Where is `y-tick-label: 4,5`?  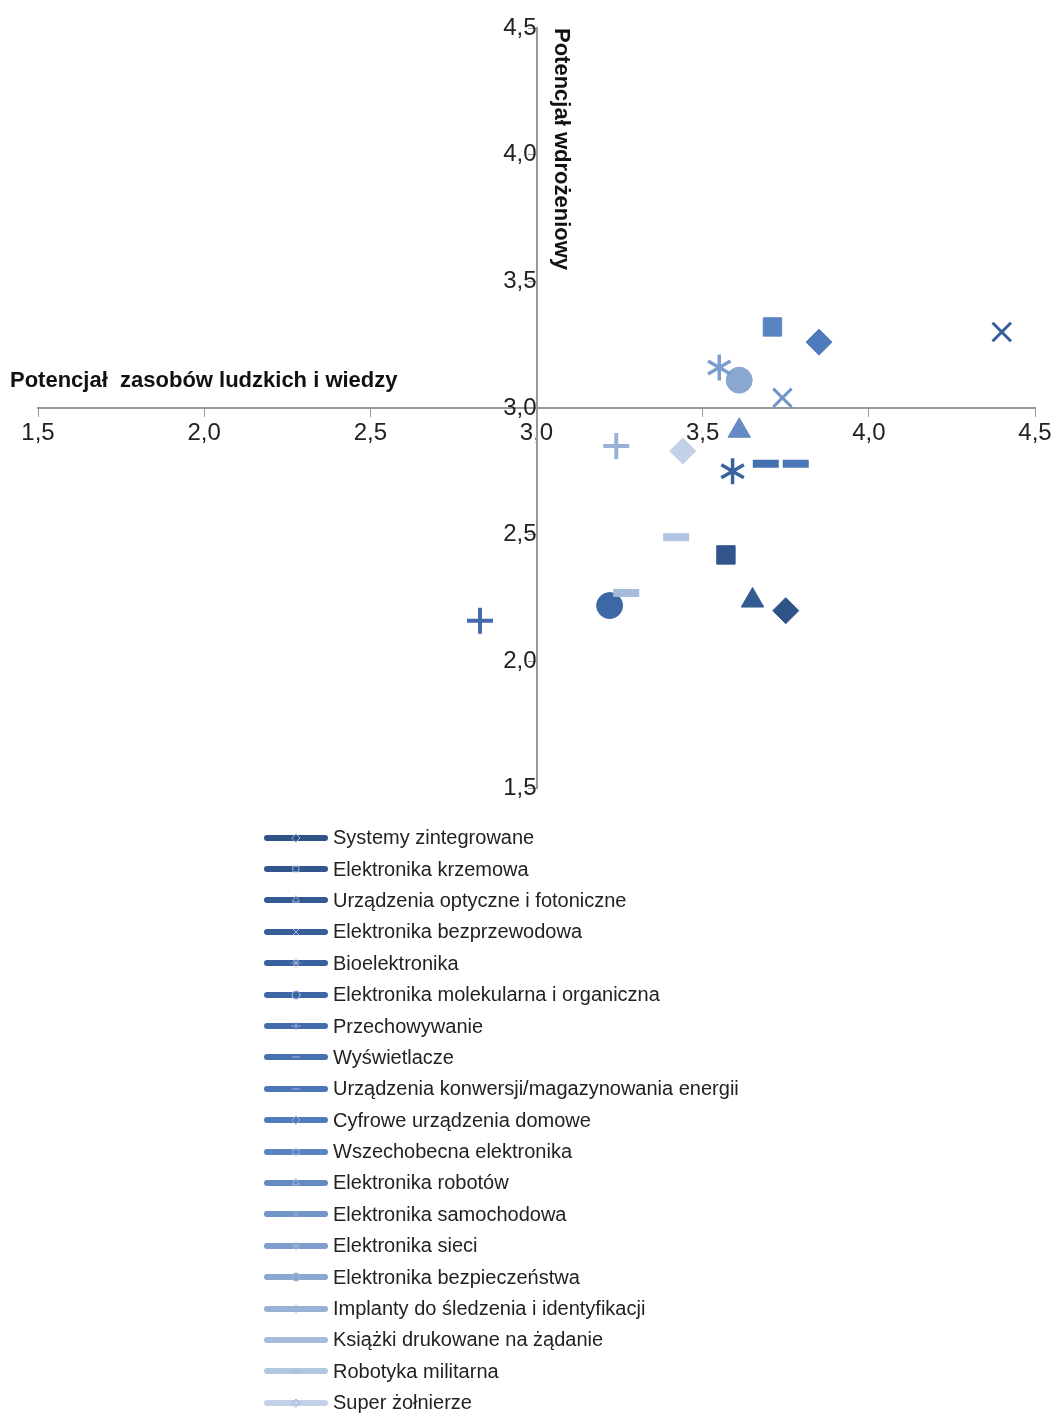 y-tick-label: 4,5 is located at coordinates (520, 26).